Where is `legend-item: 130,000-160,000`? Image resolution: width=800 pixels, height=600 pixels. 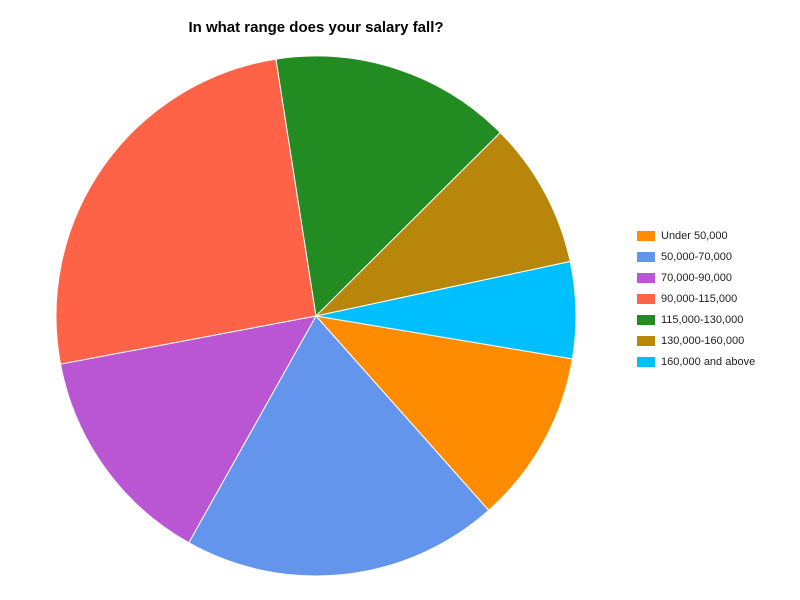 legend-item: 130,000-160,000 is located at coordinates (717, 340).